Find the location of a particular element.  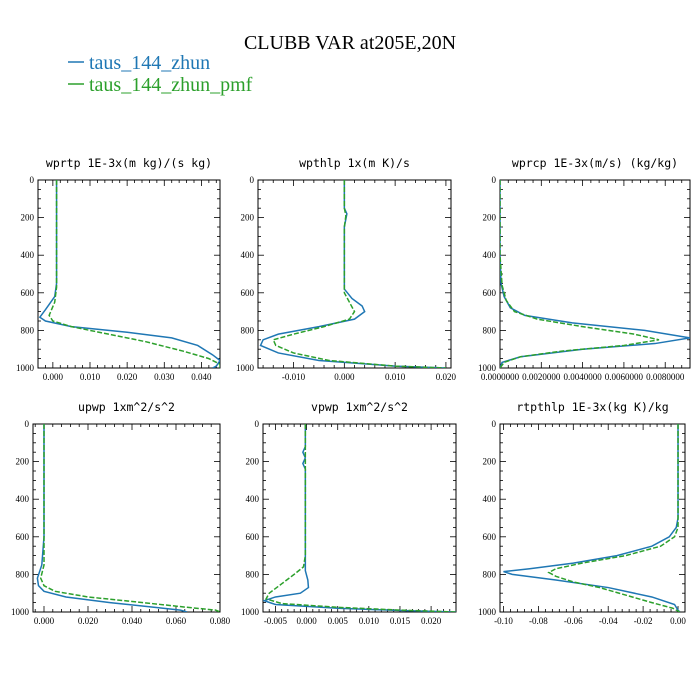

panel-title: rtpthlp 1E-3x(kg K)/kg is located at coordinates (592, 407).